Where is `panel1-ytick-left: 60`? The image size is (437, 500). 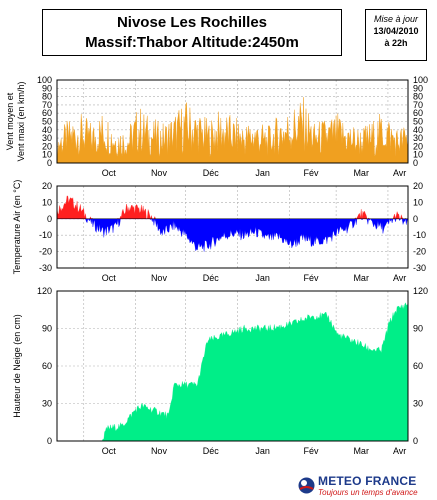 panel1-ytick-left: 60 is located at coordinates (47, 113).